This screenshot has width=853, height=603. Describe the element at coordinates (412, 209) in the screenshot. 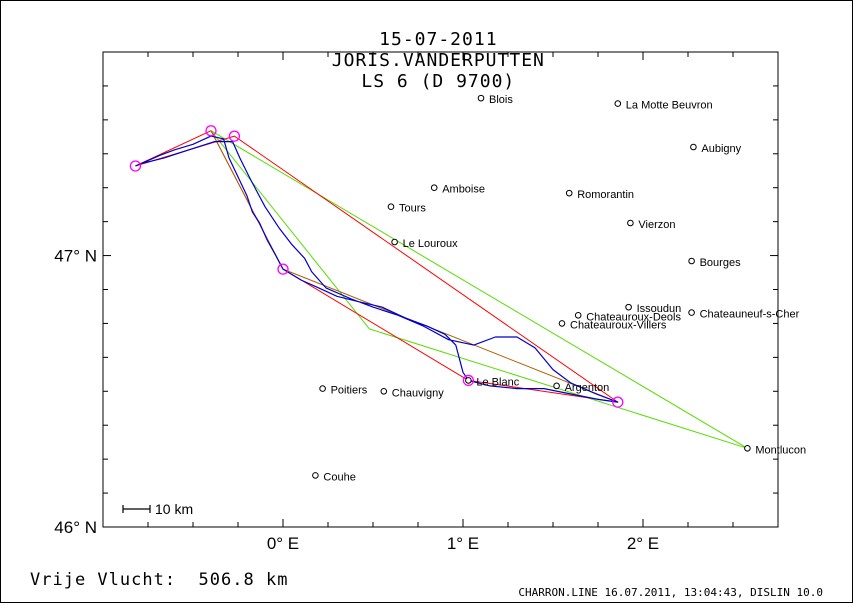

I see `city-label: Tours` at that location.